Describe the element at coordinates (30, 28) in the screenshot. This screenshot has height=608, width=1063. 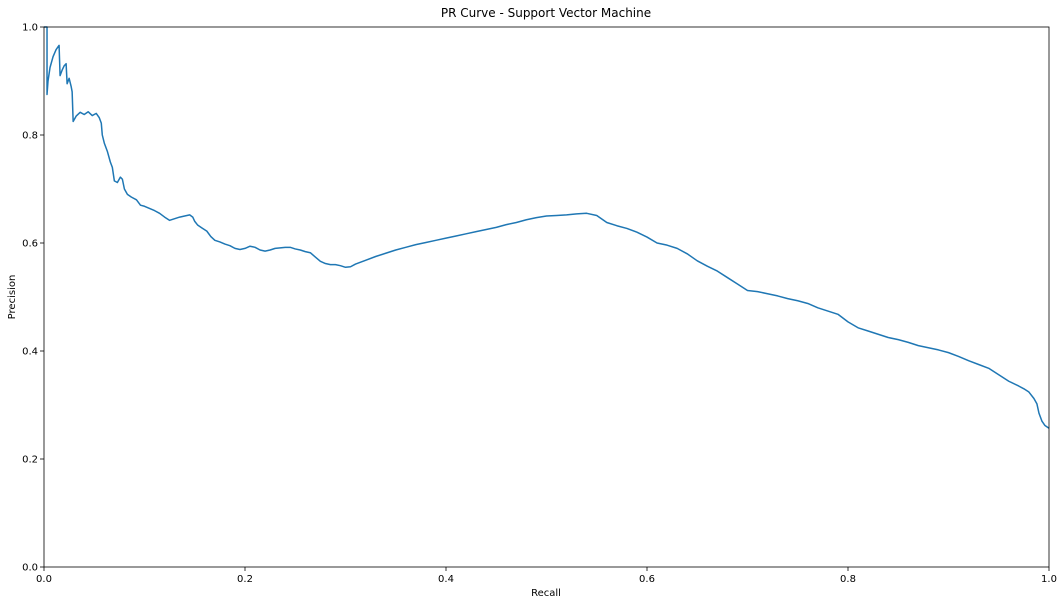
I see `y-tick-label: 1.0` at that location.